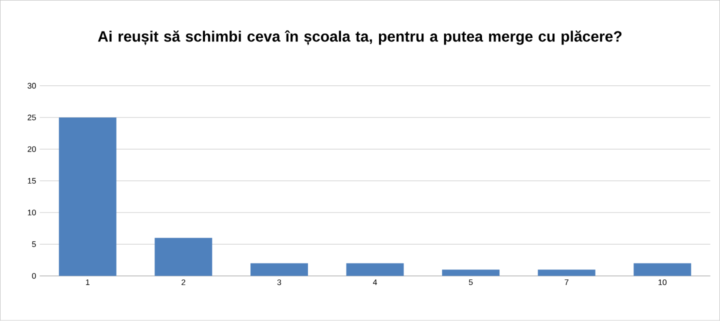 The width and height of the screenshot is (720, 321). I want to click on x-tick-label: 4, so click(375, 283).